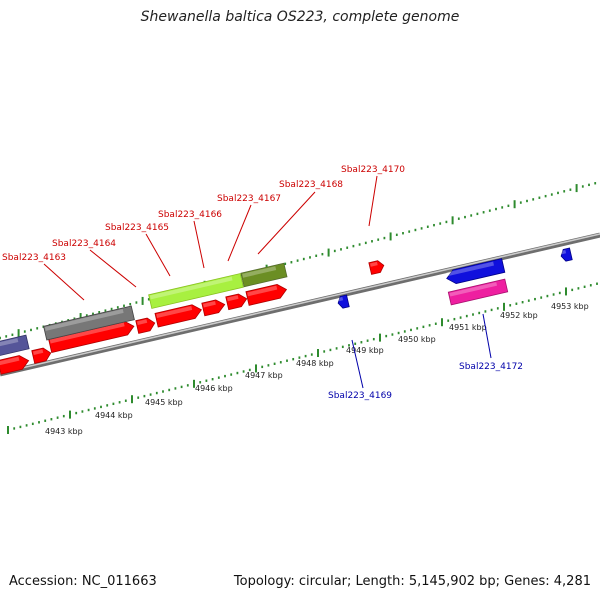  Describe the element at coordinates (214, 388) in the screenshot. I see `scale-label: 4946 kbp` at that location.